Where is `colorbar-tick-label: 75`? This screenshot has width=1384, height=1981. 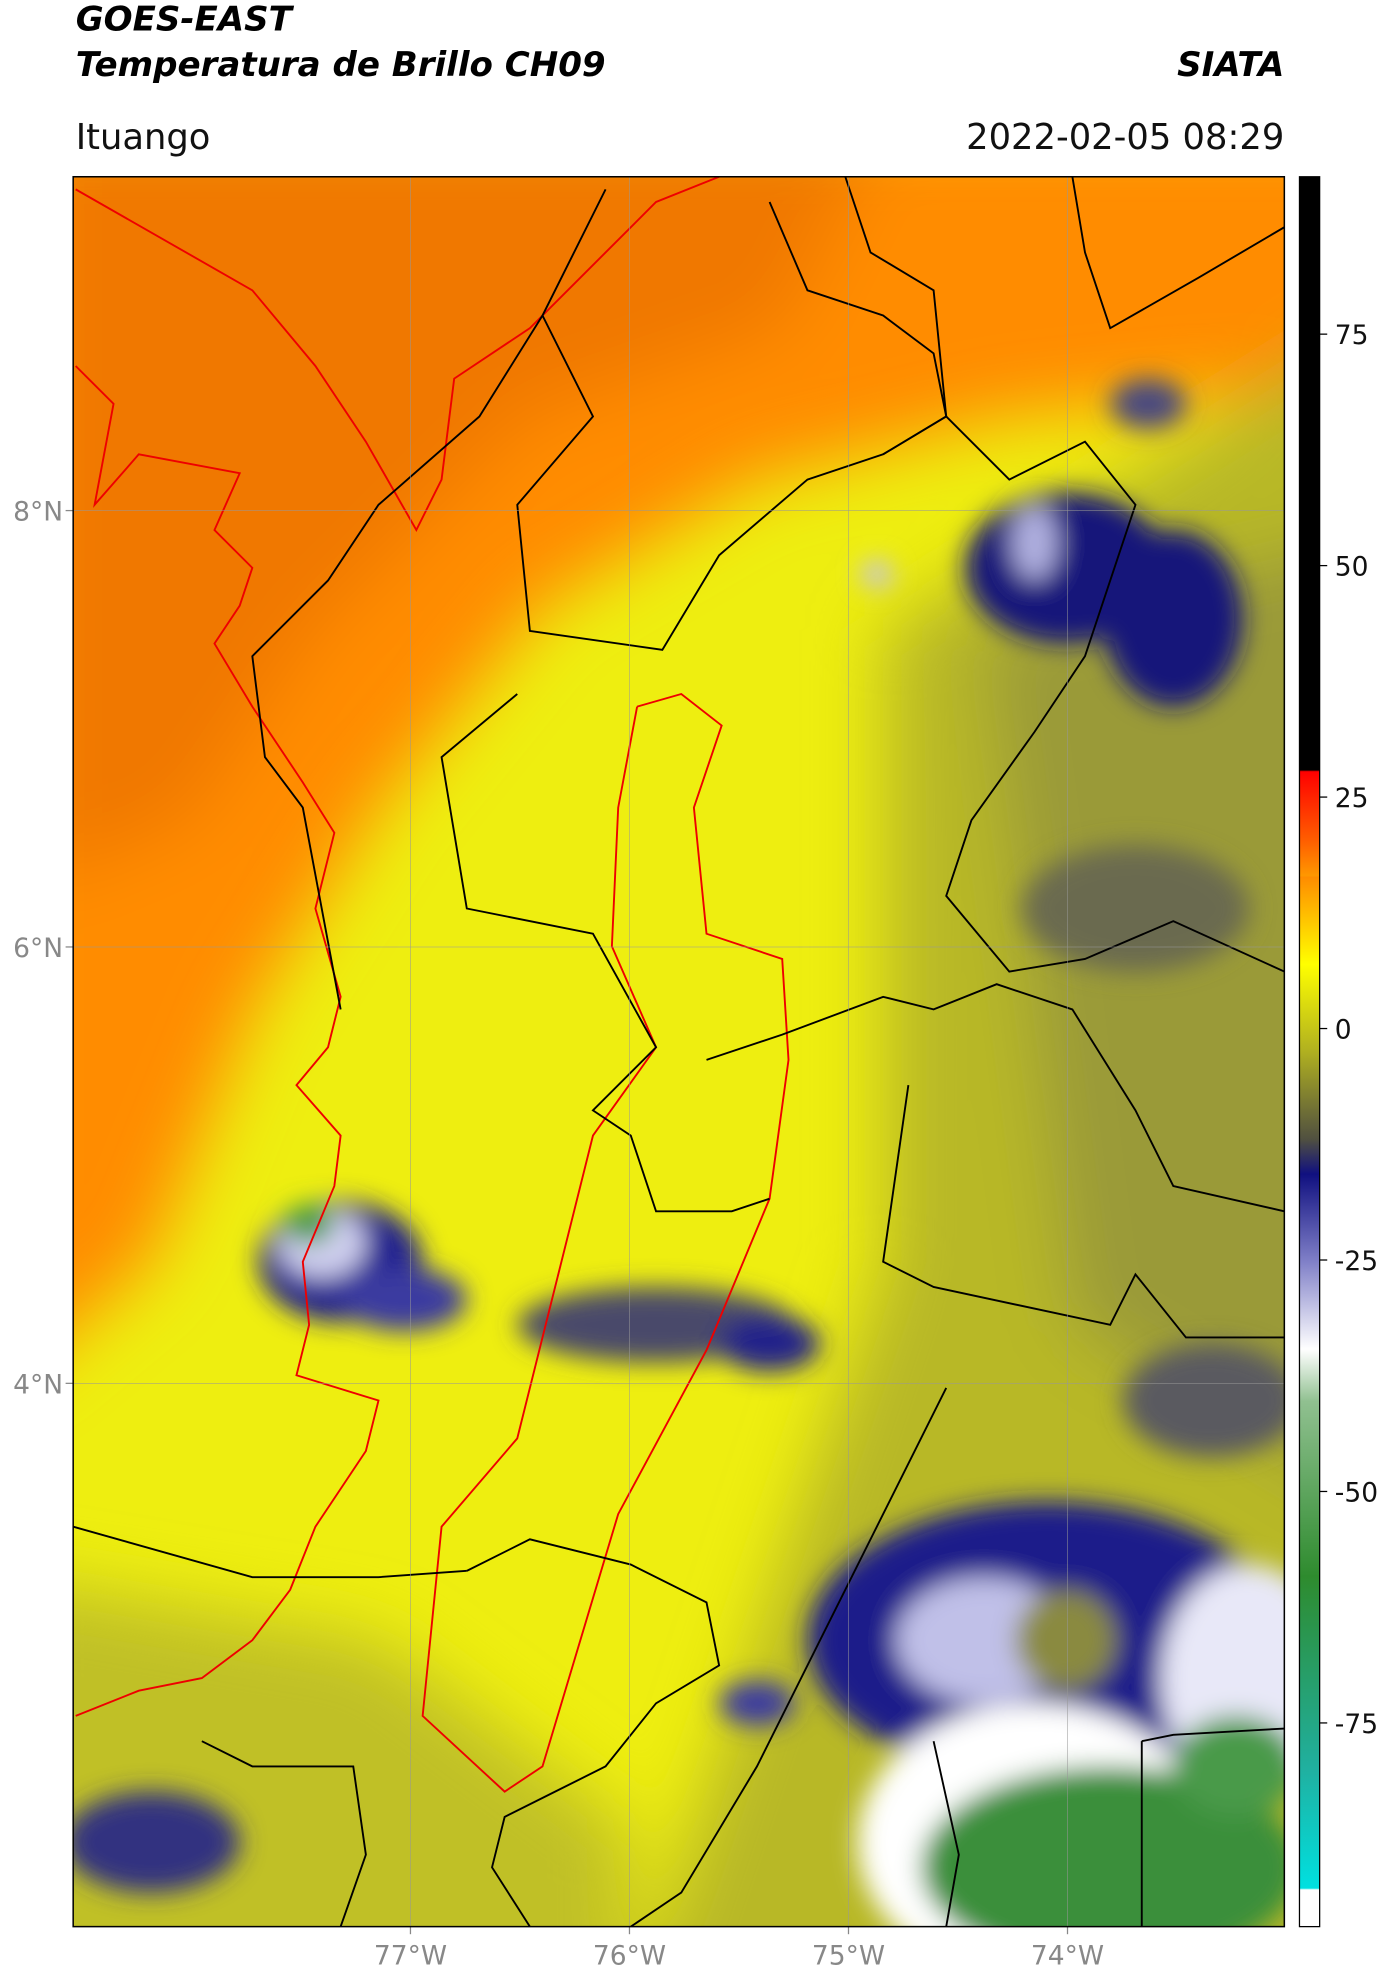
colorbar-tick-label: 75 is located at coordinates (1352, 335).